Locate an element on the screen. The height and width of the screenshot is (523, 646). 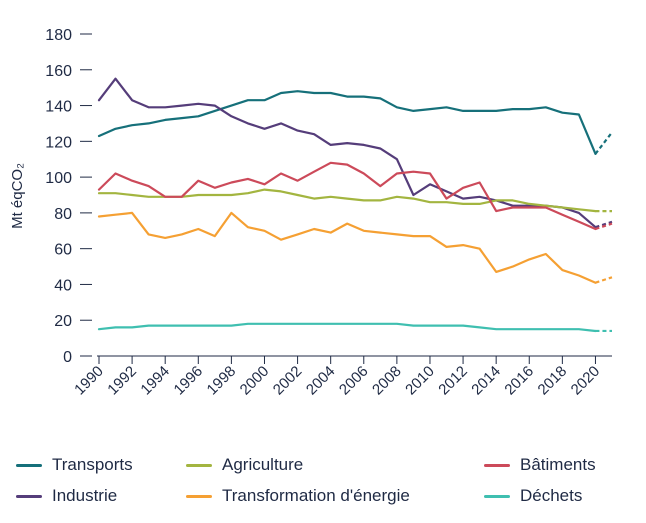
x-tick-label: 1992 is located at coordinates (122, 381).